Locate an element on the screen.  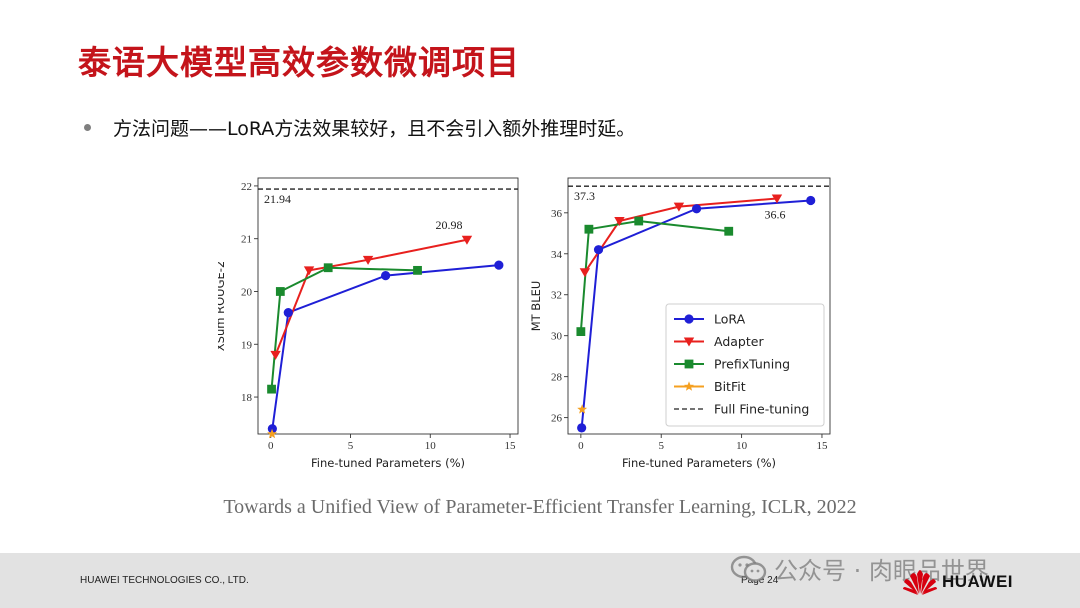
chart0-y-tick-label: 22 is located at coordinates (246, 187).